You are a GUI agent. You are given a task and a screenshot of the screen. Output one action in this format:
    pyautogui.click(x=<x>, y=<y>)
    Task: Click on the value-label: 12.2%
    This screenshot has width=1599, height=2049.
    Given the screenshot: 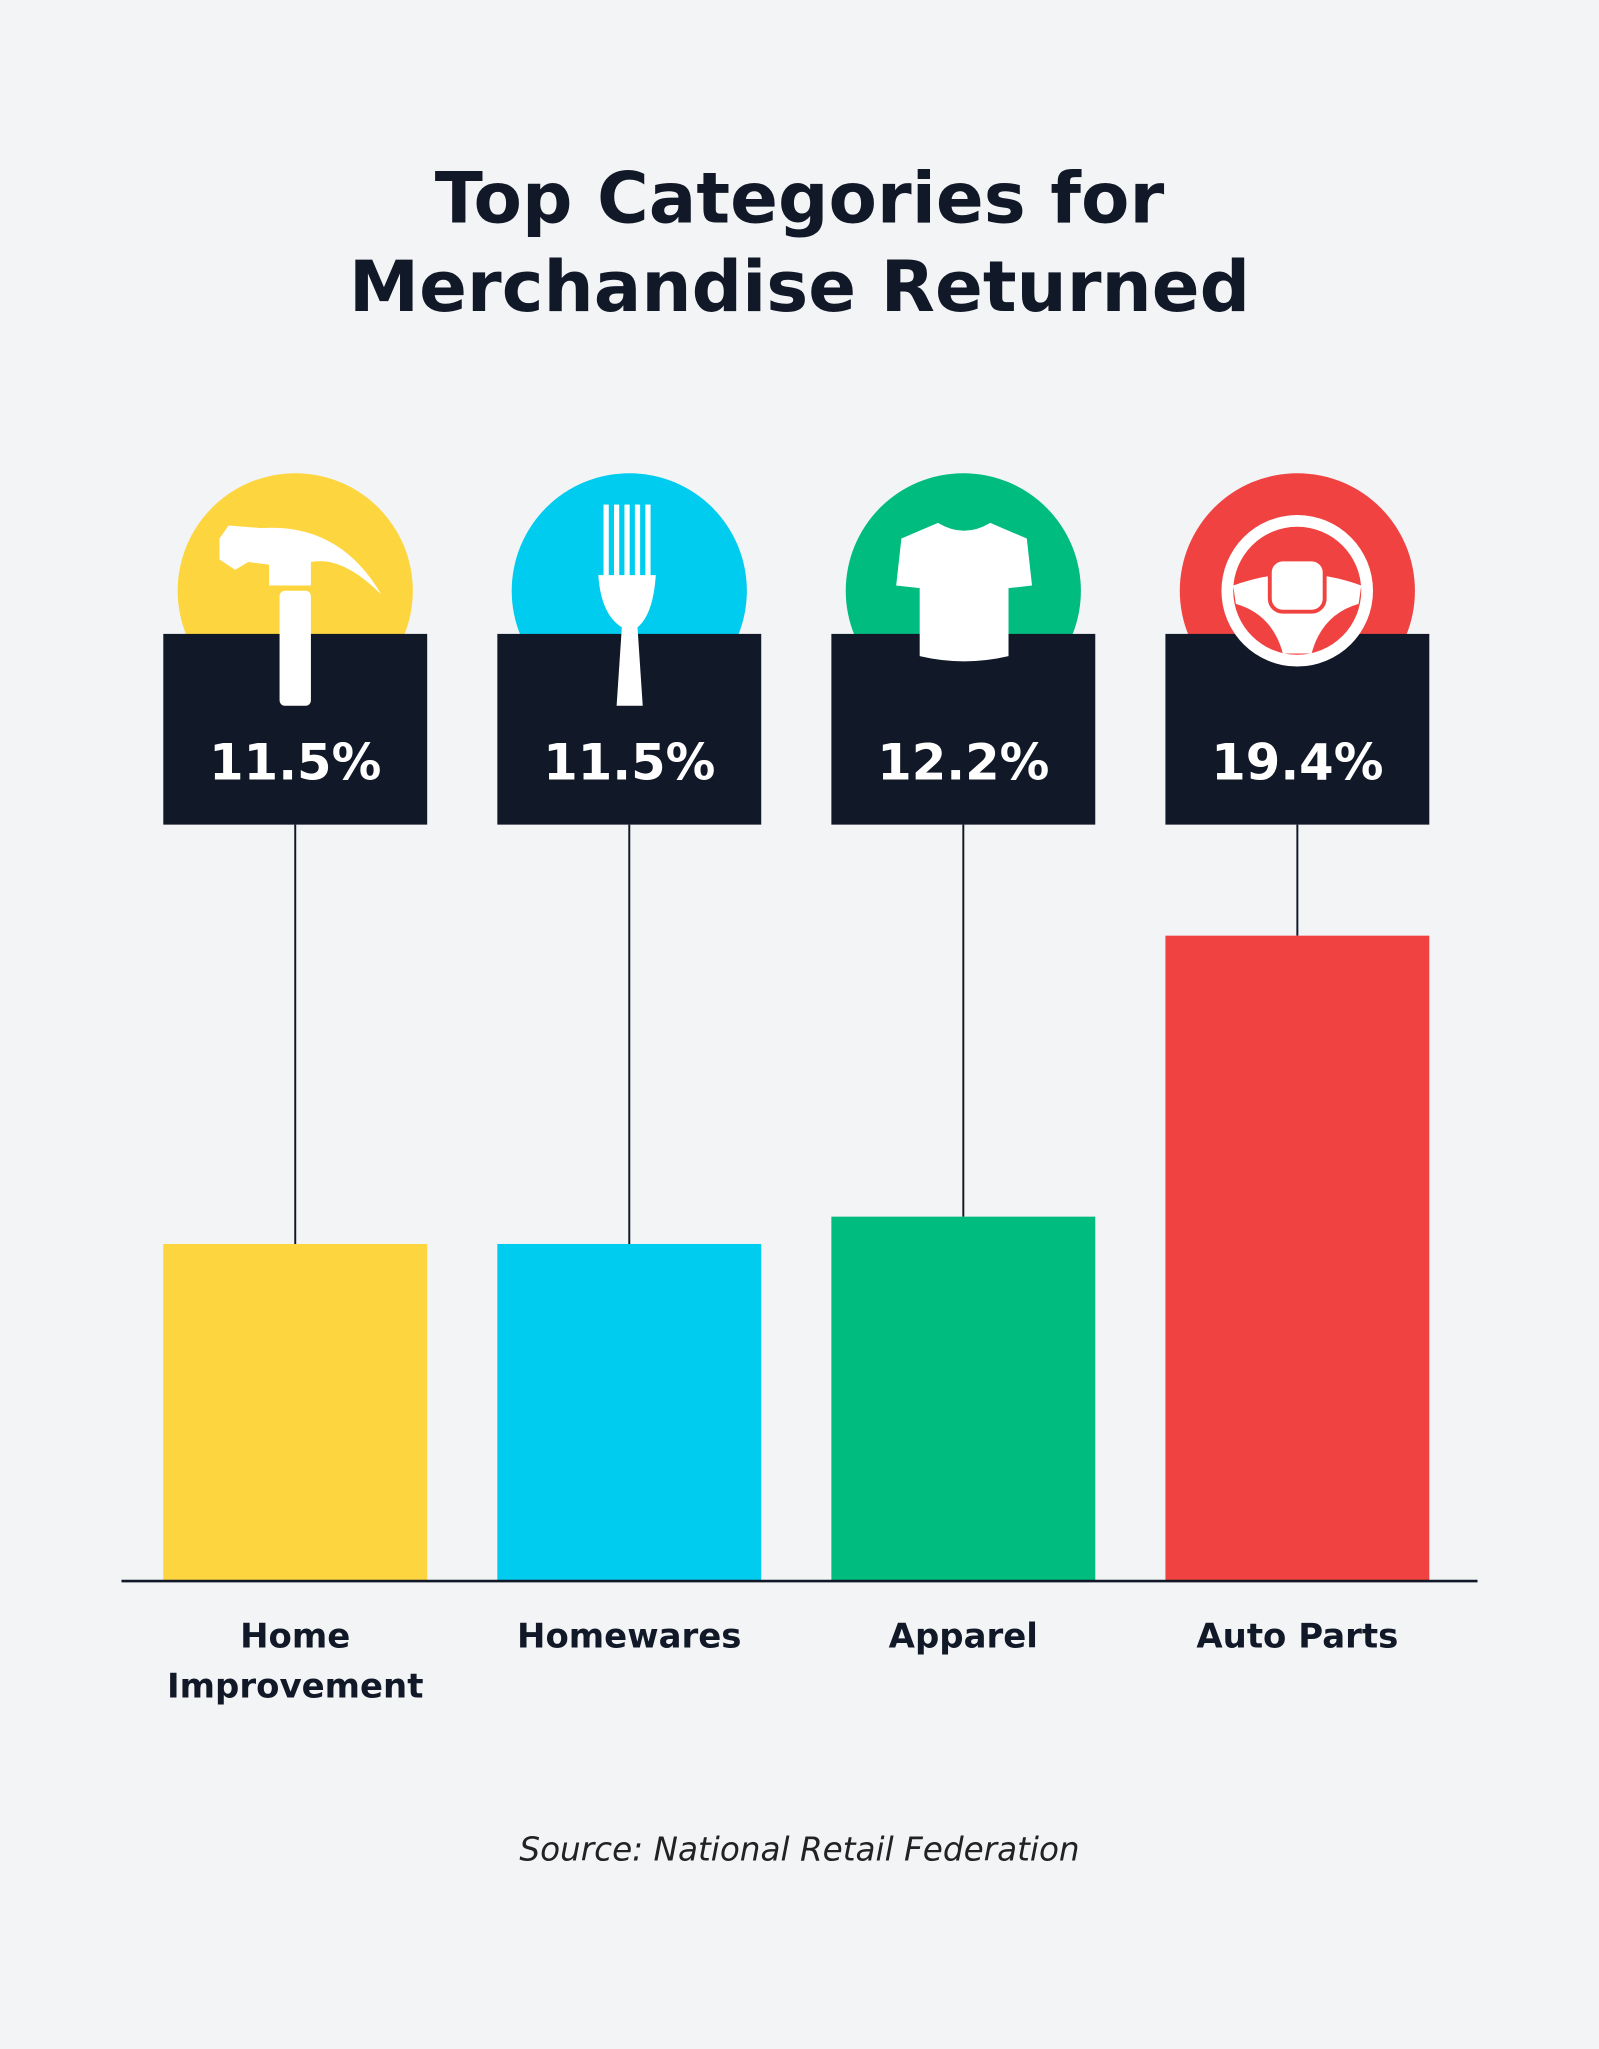 What is the action you would take?
    pyautogui.click(x=963, y=762)
    